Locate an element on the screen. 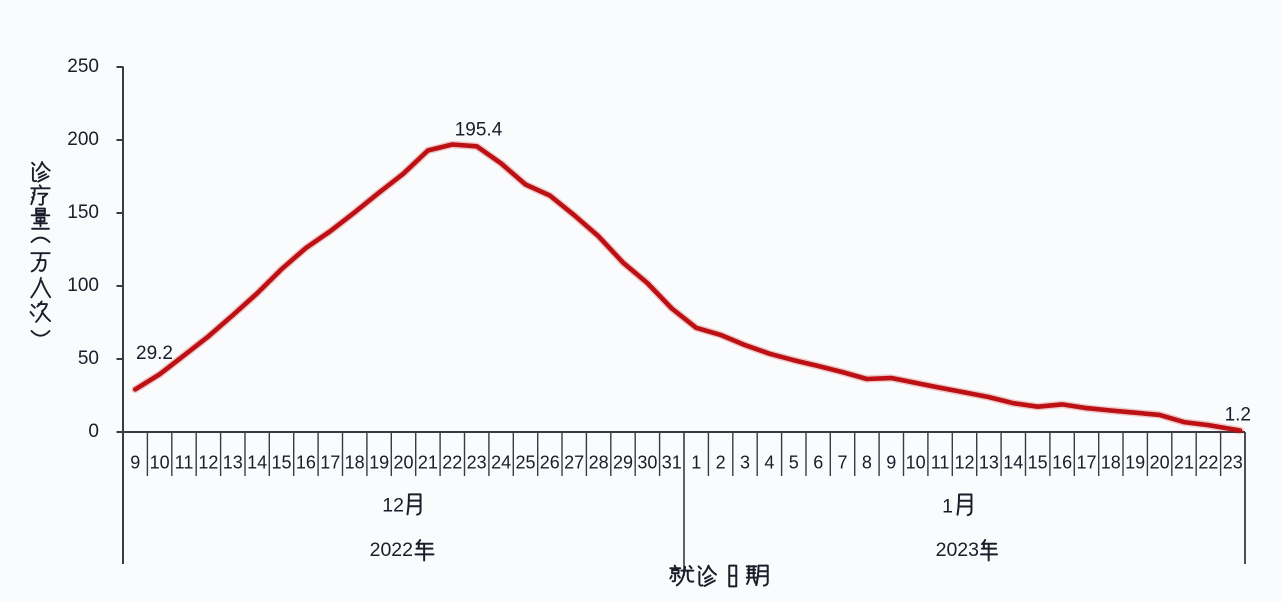 The image size is (1282, 602). svg-text: 150 is located at coordinates (83, 212).